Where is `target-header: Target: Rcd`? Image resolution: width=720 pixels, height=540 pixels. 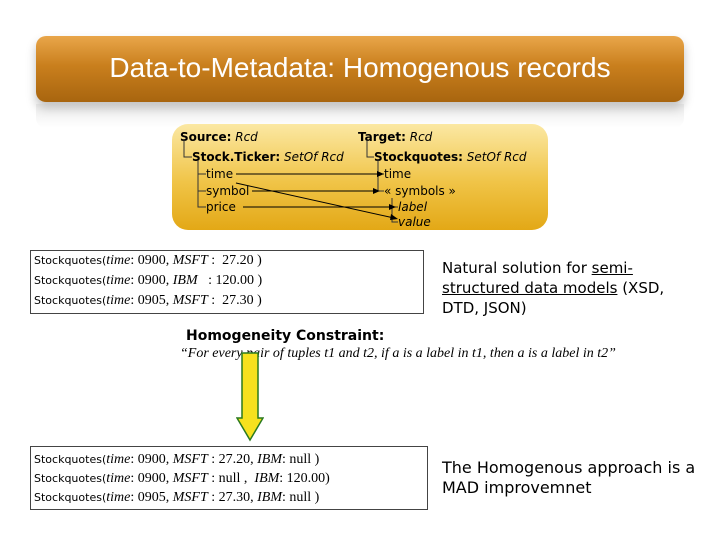
target-header: Target: Rcd is located at coordinates (395, 137).